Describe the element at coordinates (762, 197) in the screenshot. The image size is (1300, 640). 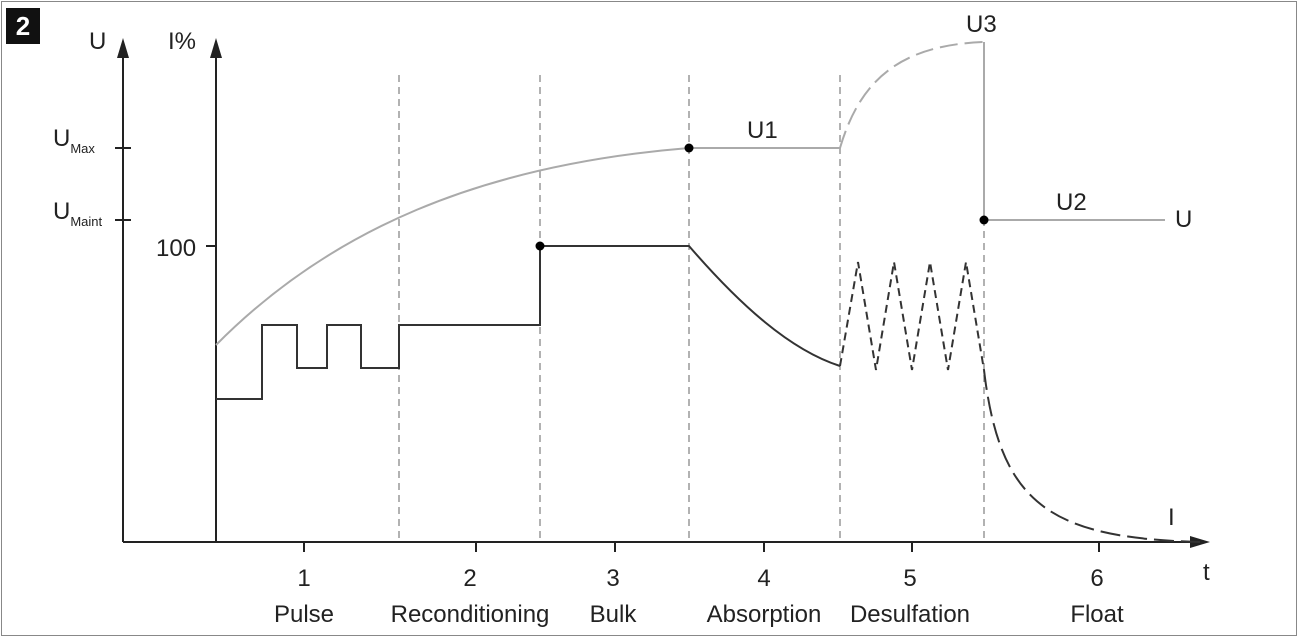
I see `curve-markers` at that location.